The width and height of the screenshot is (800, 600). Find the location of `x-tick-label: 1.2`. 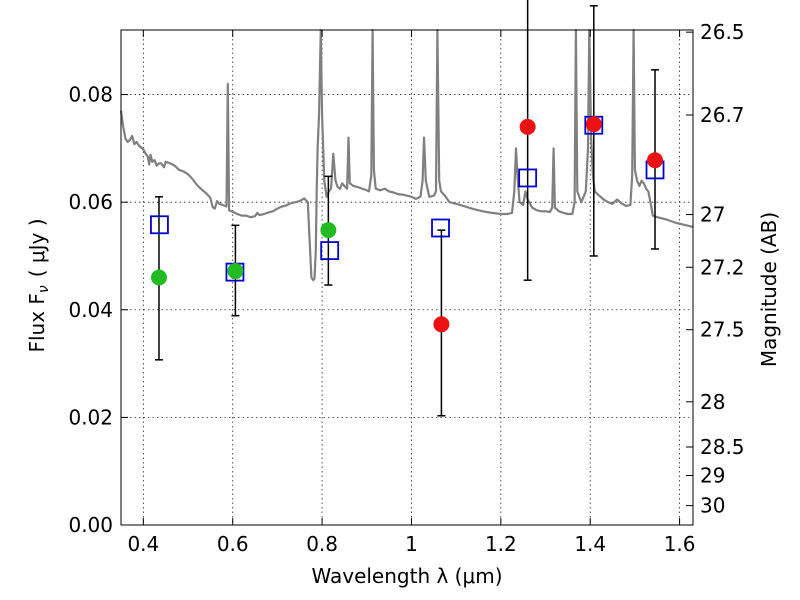

x-tick-label: 1.2 is located at coordinates (501, 544).